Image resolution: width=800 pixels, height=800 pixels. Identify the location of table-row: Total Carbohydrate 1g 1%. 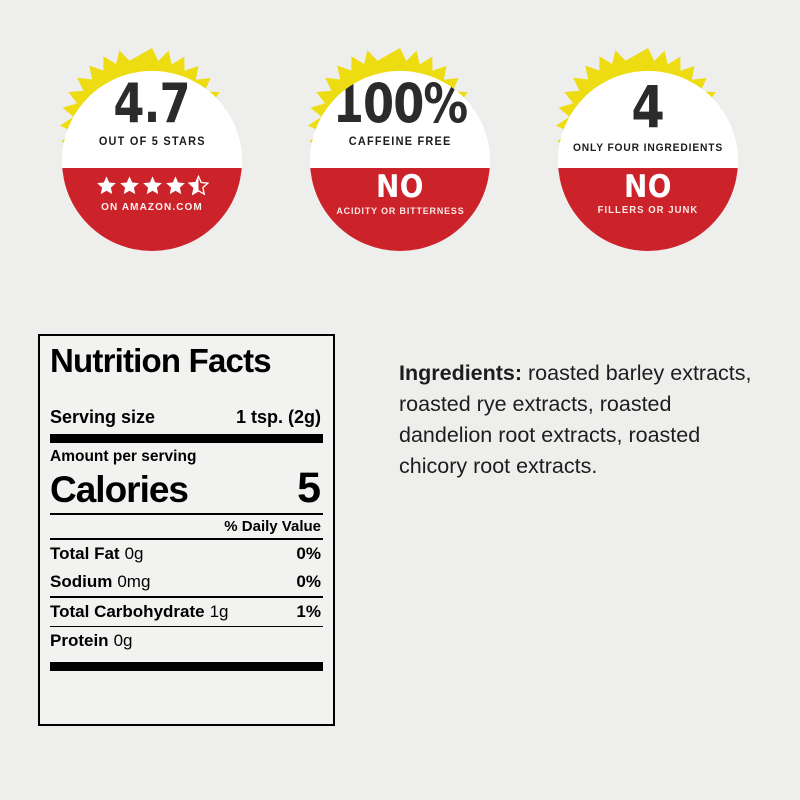
(186, 612).